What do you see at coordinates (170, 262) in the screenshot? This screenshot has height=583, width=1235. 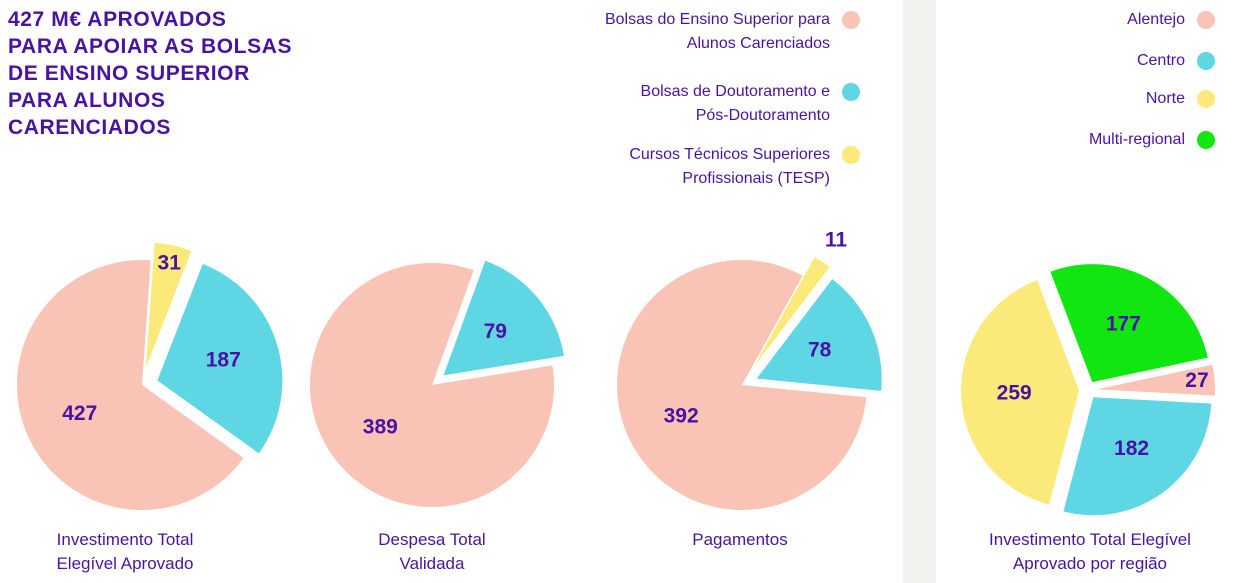 I see `value-label: 31` at bounding box center [170, 262].